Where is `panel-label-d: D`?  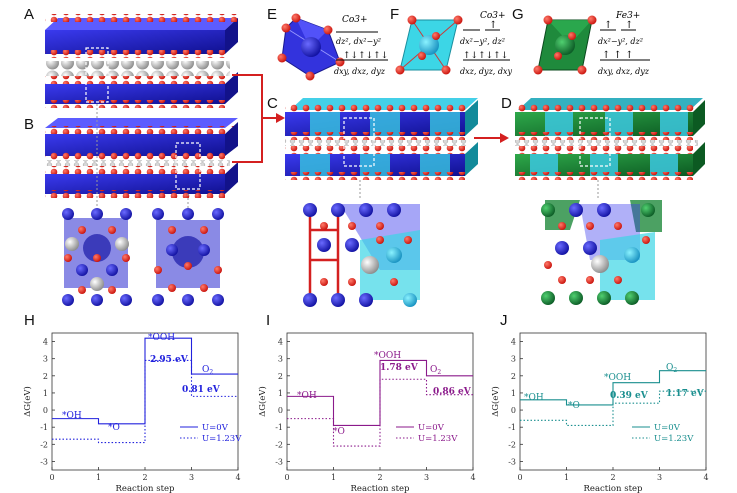 panel-label-d: D is located at coordinates (506, 103).